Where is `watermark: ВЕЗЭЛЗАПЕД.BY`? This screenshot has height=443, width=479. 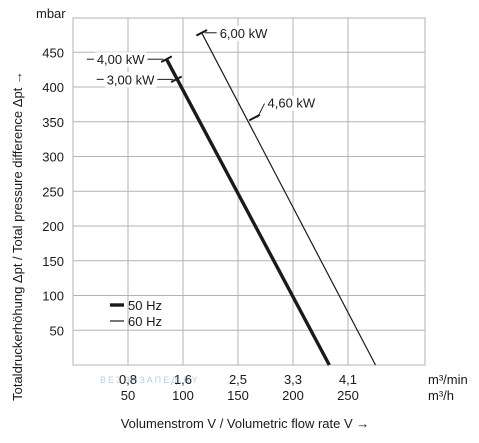 watermark: ВЕЗЭЛЗАПЕД.BY is located at coordinates (150, 380).